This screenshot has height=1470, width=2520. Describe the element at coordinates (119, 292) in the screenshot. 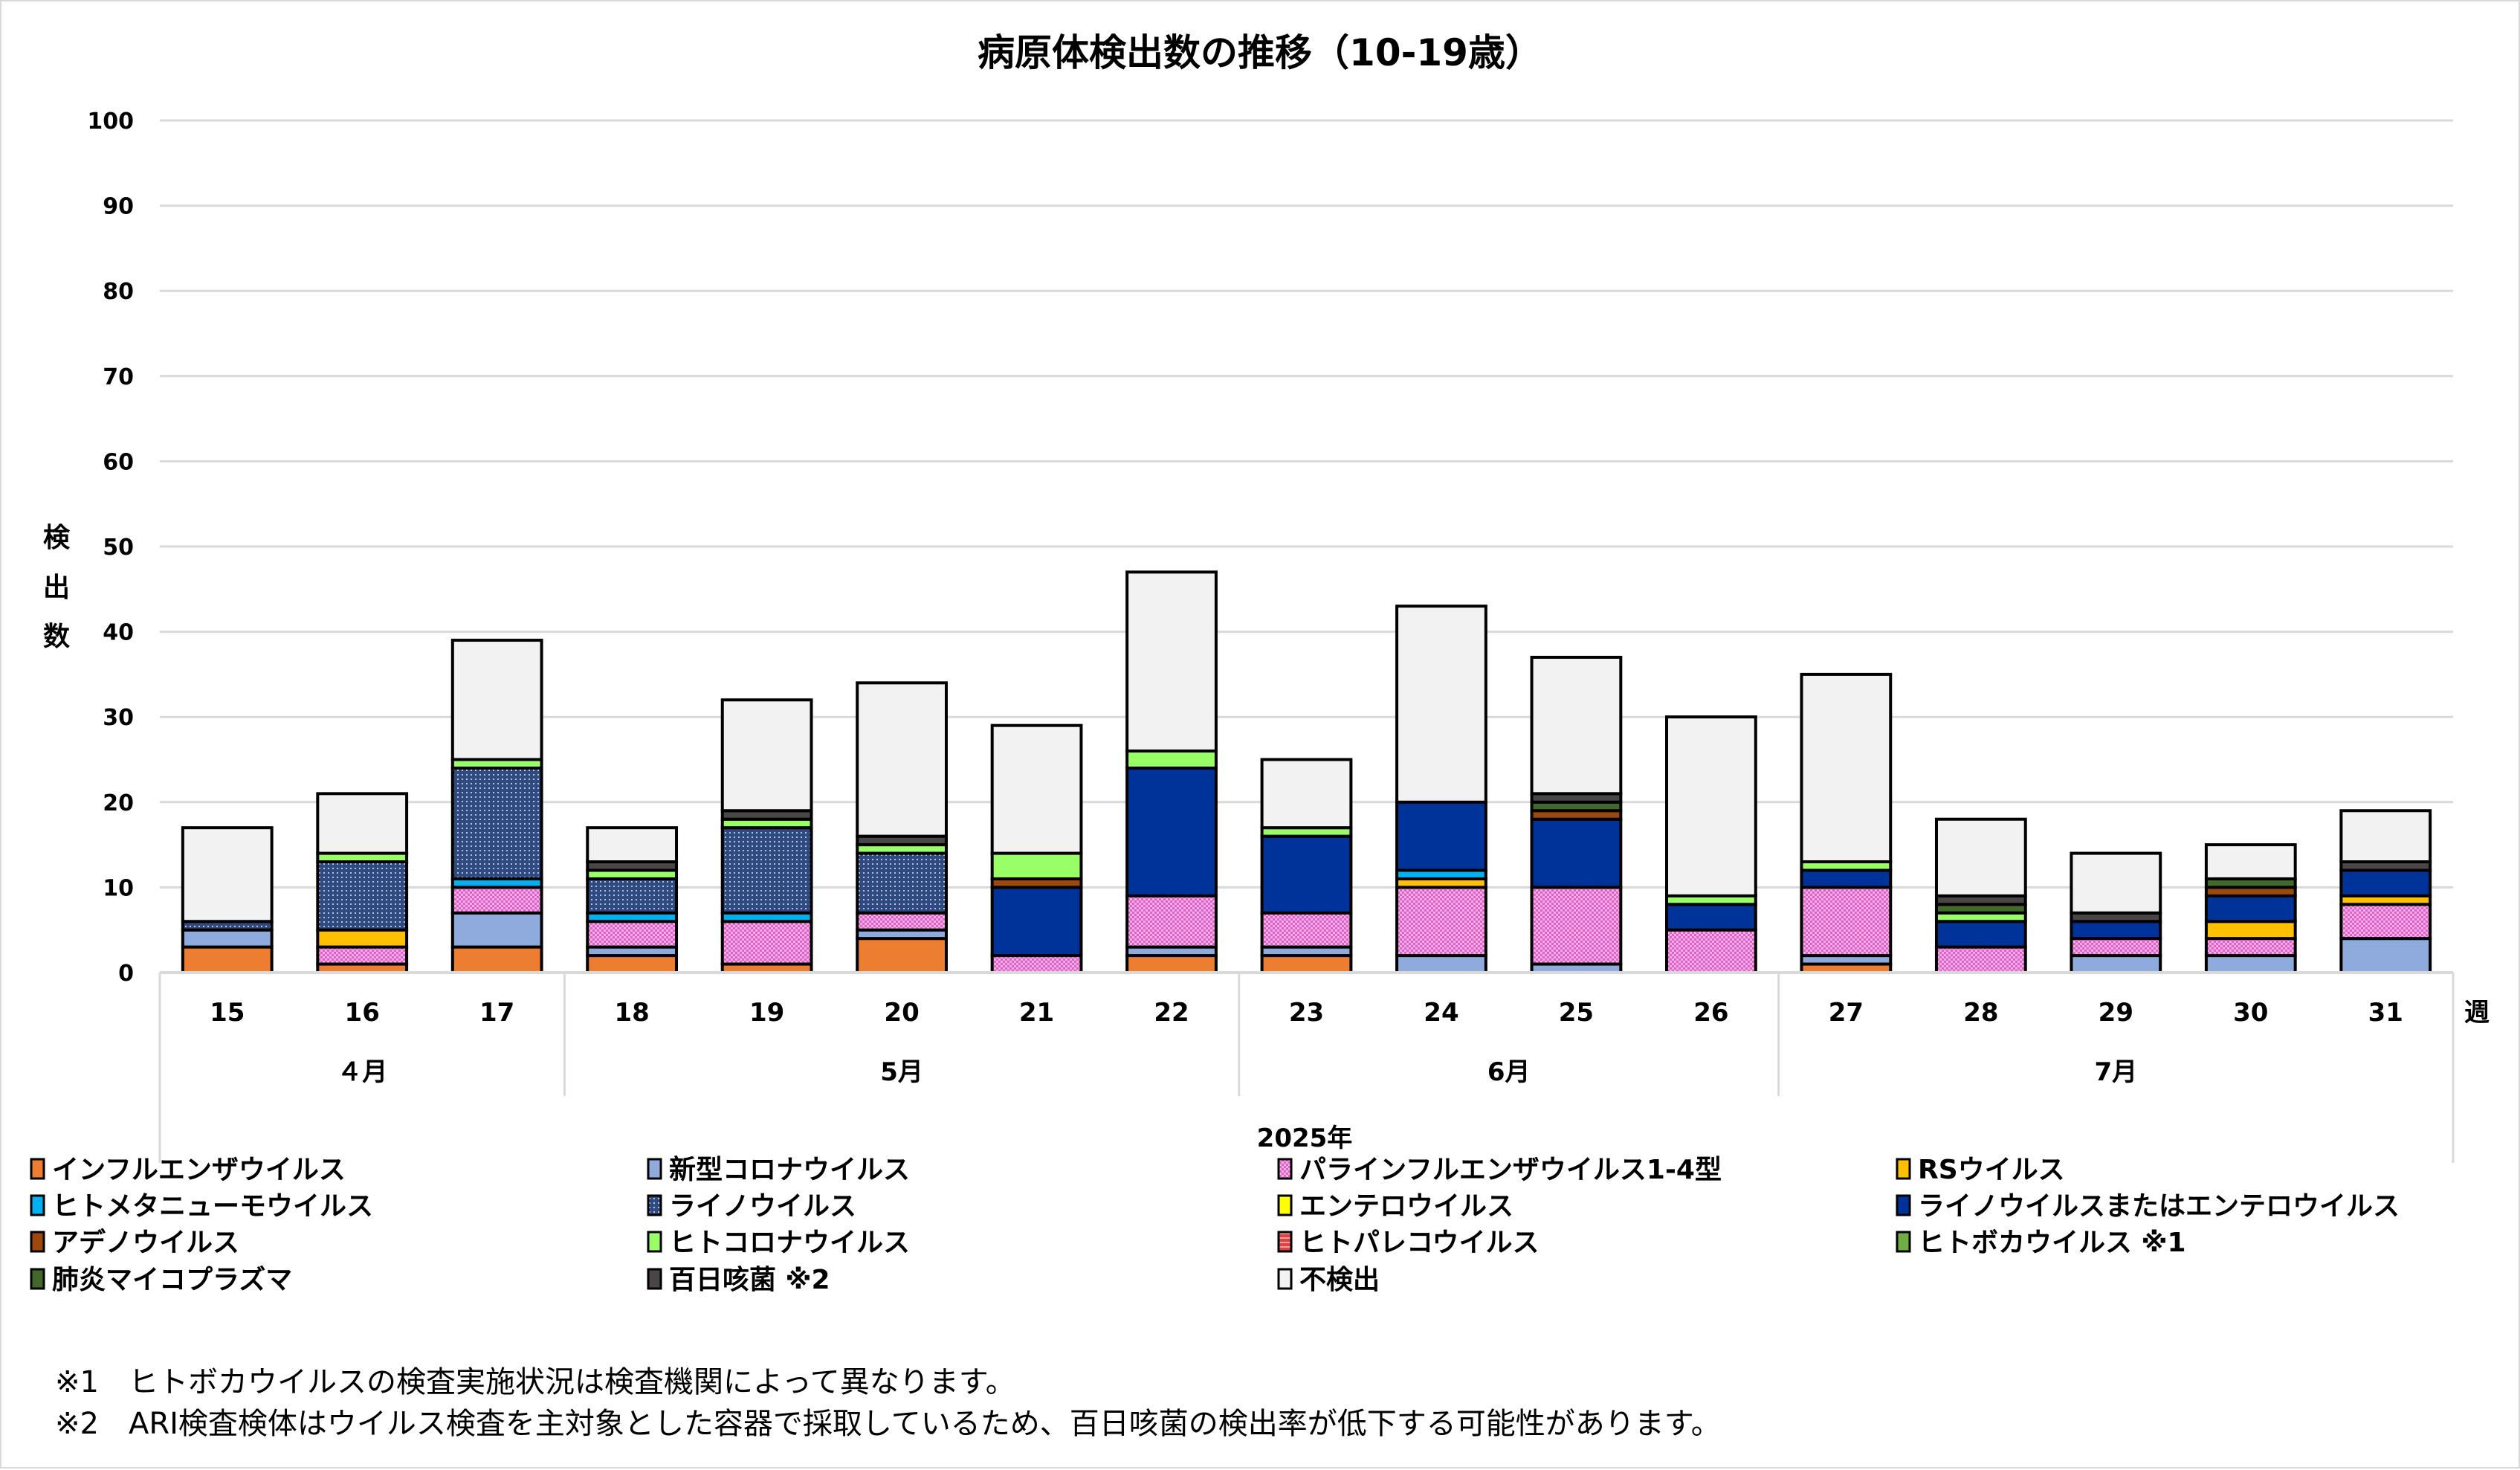

I see `y-tick-label: 80` at that location.